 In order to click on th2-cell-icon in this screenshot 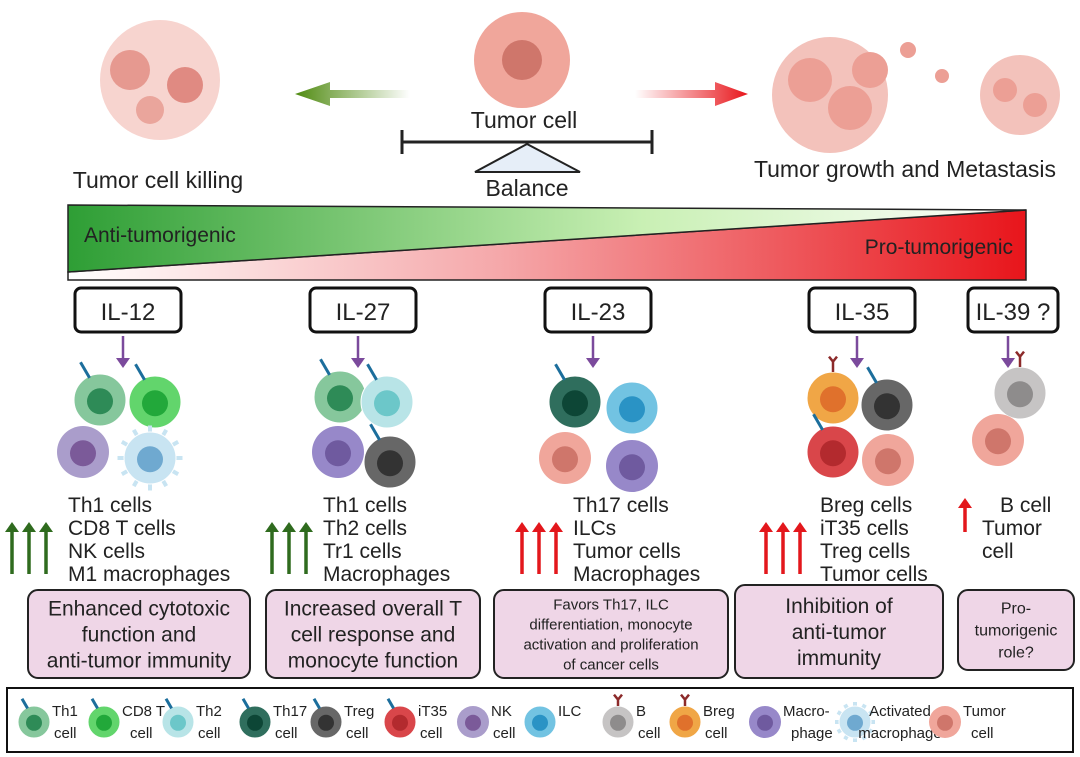, I will do `click(178, 718)`.